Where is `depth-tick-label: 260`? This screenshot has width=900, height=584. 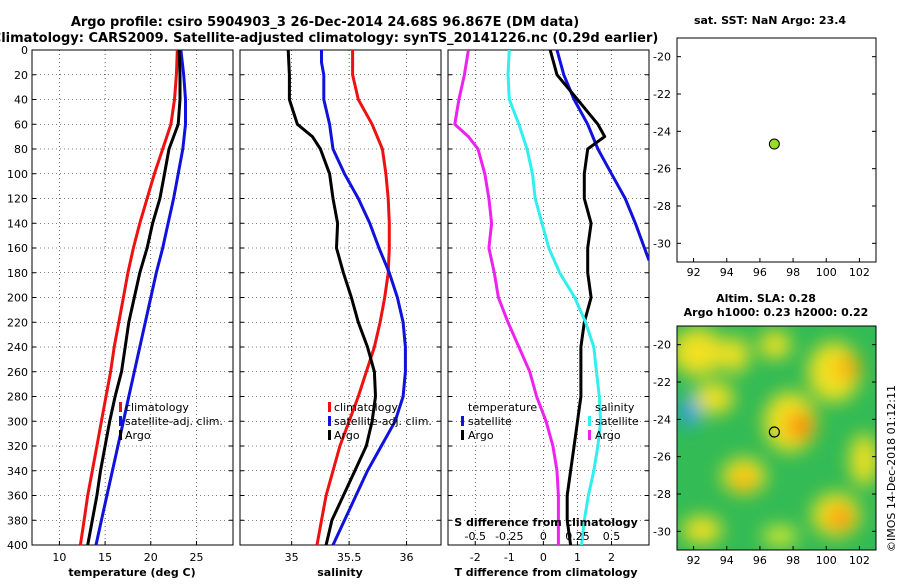
depth-tick-label: 260 is located at coordinates (17, 372).